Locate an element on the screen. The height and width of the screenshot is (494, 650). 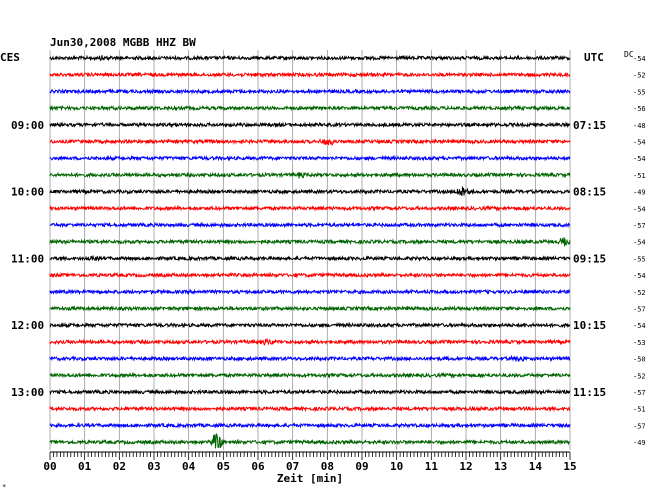
x-tick-label: 02 is located at coordinates (119, 466).